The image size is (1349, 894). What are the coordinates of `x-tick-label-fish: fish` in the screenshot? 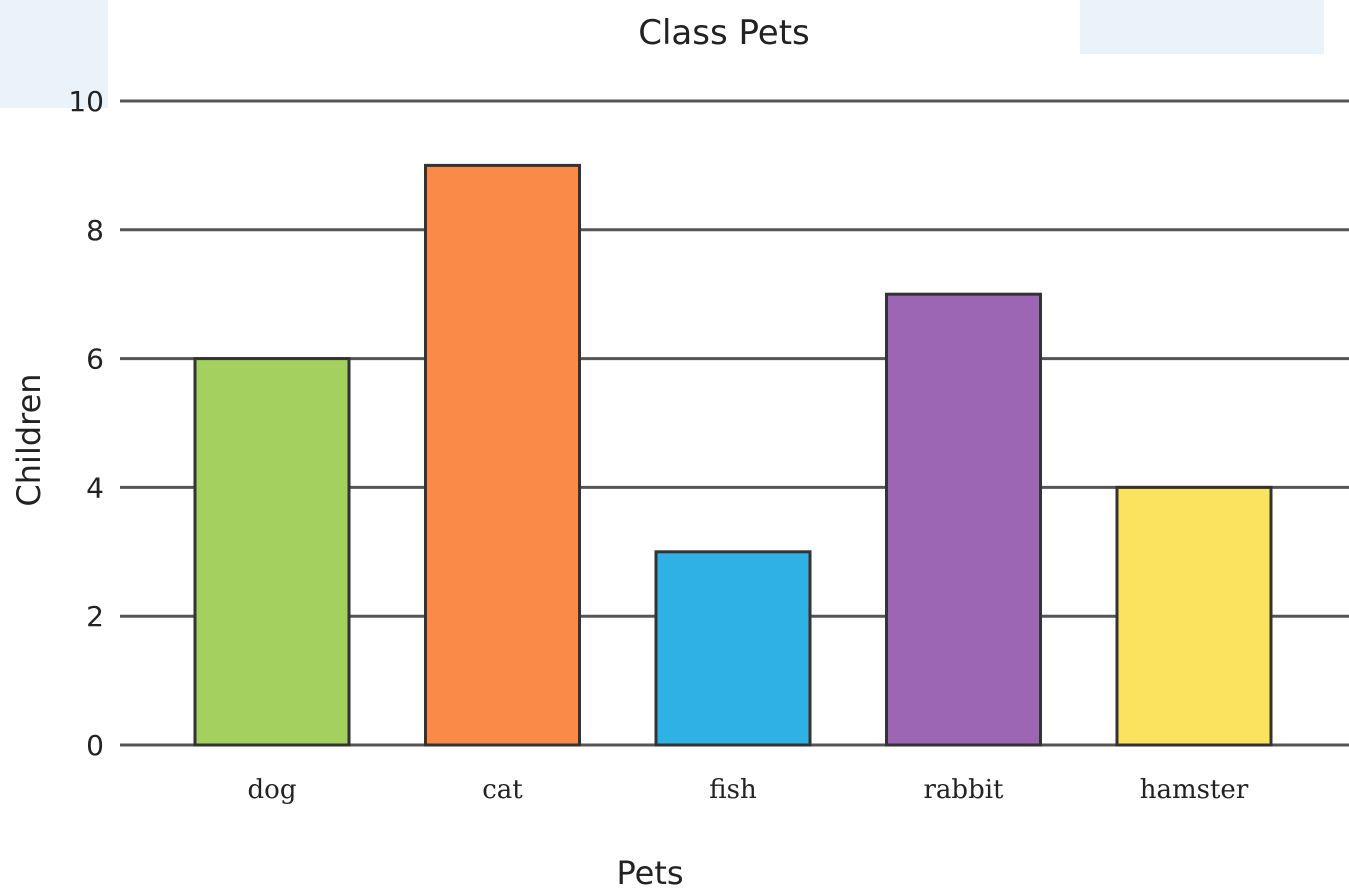 It's located at (733, 790).